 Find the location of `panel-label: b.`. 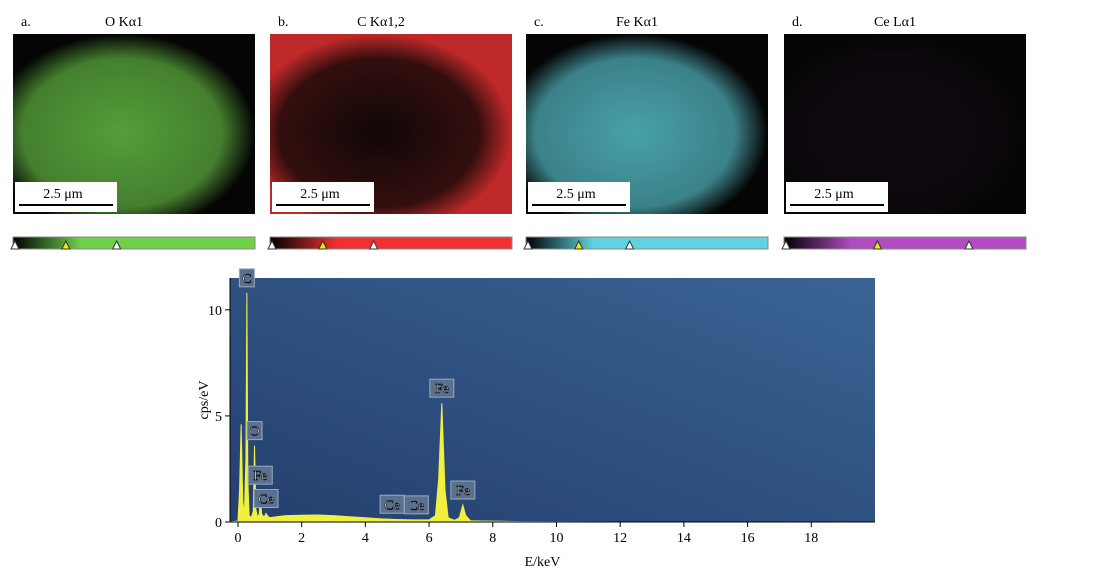

panel-label: b. is located at coordinates (283, 22).